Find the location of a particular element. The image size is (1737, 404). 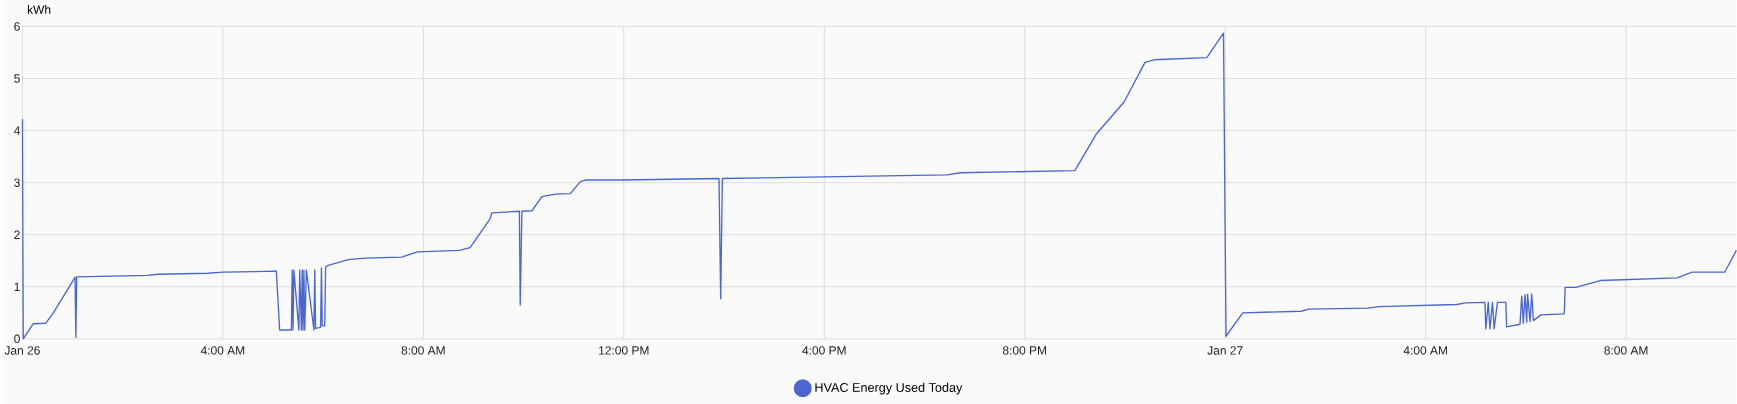

y-tick-label: 3 is located at coordinates (17, 182).